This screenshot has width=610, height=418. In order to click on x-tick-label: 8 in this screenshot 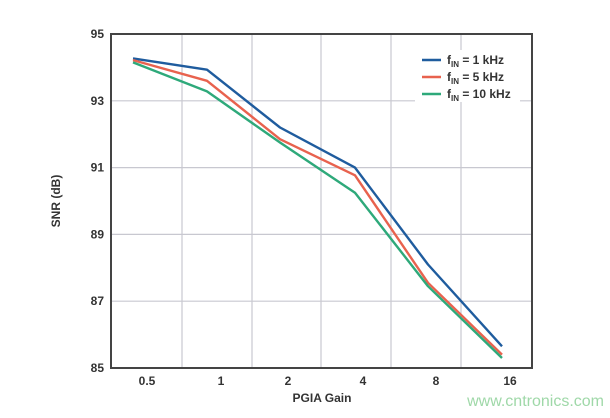, I will do `click(436, 381)`.